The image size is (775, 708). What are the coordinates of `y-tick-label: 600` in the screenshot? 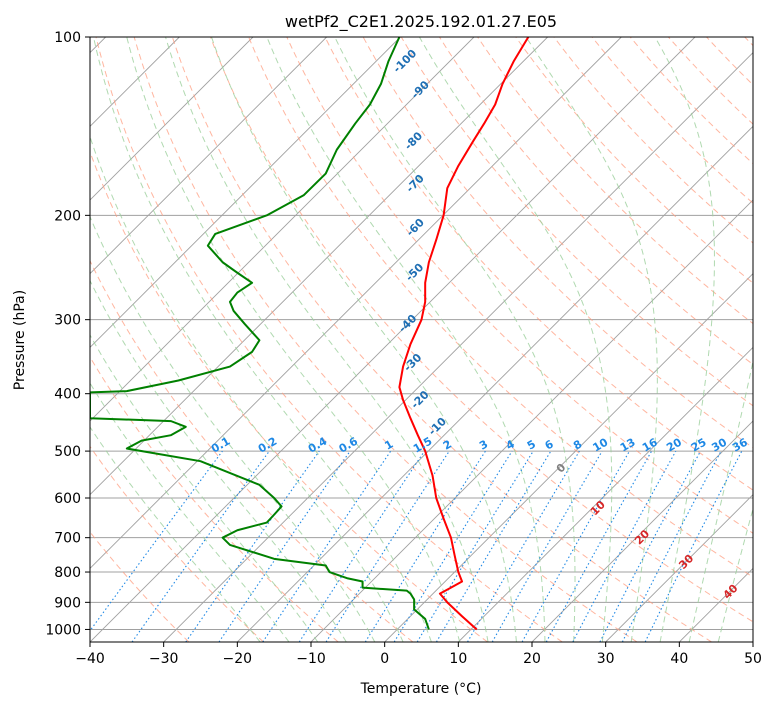 It's located at (67, 499).